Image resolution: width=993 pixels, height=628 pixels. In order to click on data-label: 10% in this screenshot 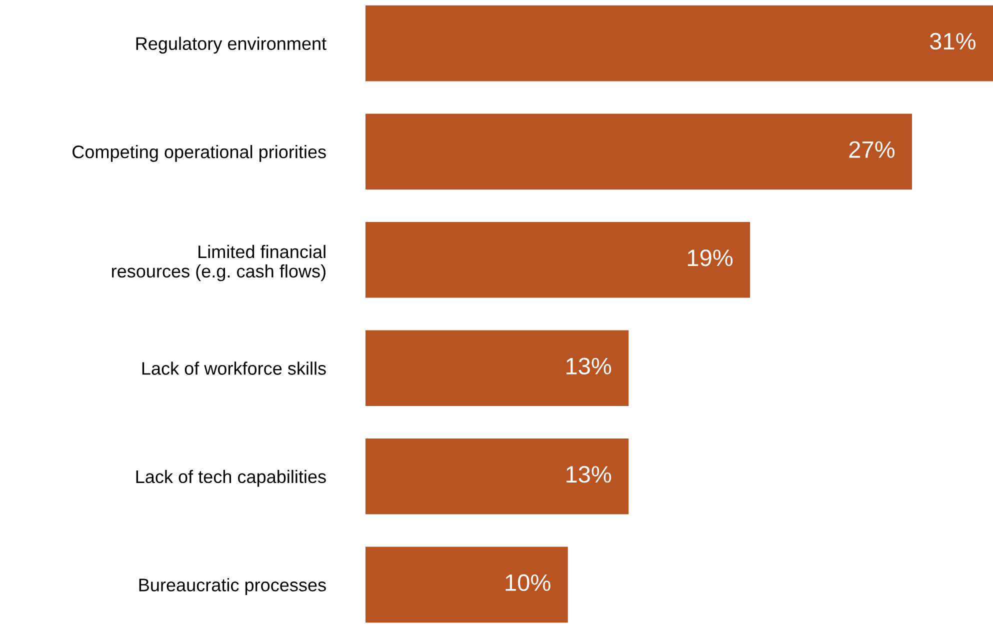, I will do `click(528, 583)`.